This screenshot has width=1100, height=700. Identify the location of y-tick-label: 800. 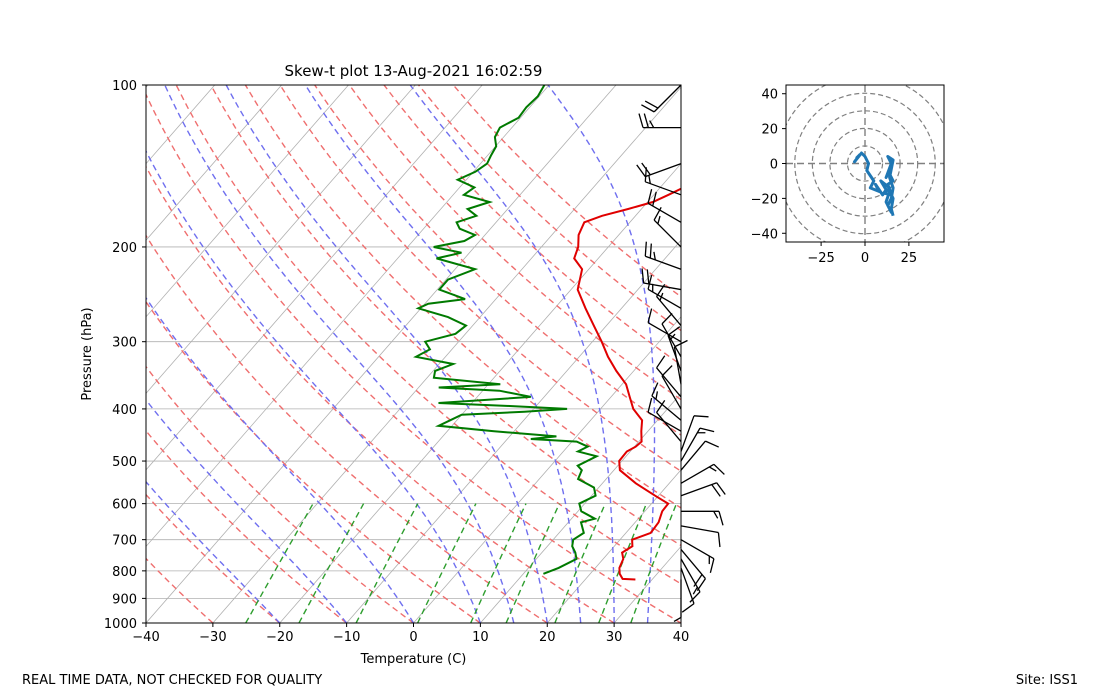
(124, 572).